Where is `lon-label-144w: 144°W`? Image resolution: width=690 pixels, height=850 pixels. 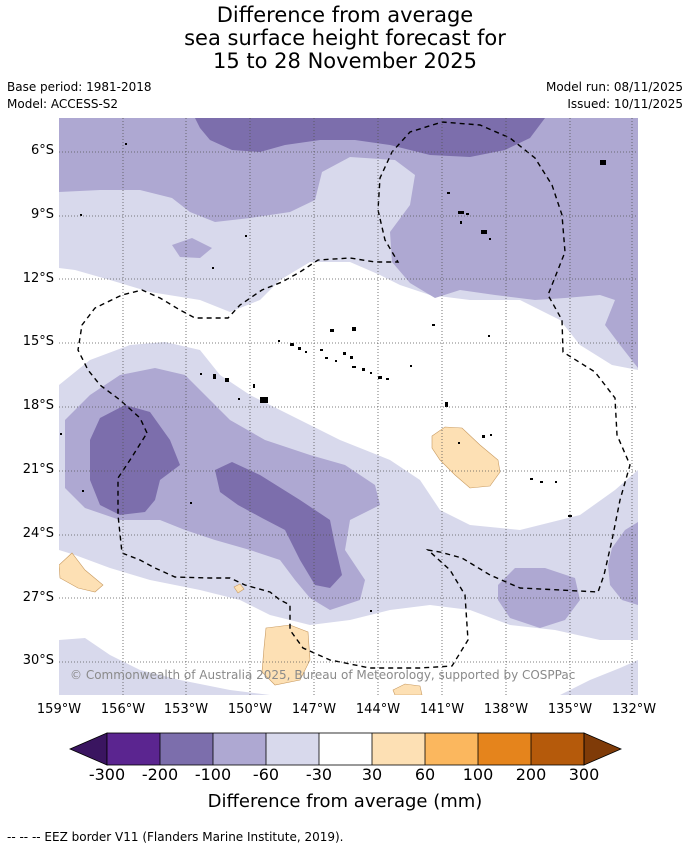 lon-label-144w: 144°W is located at coordinates (378, 709).